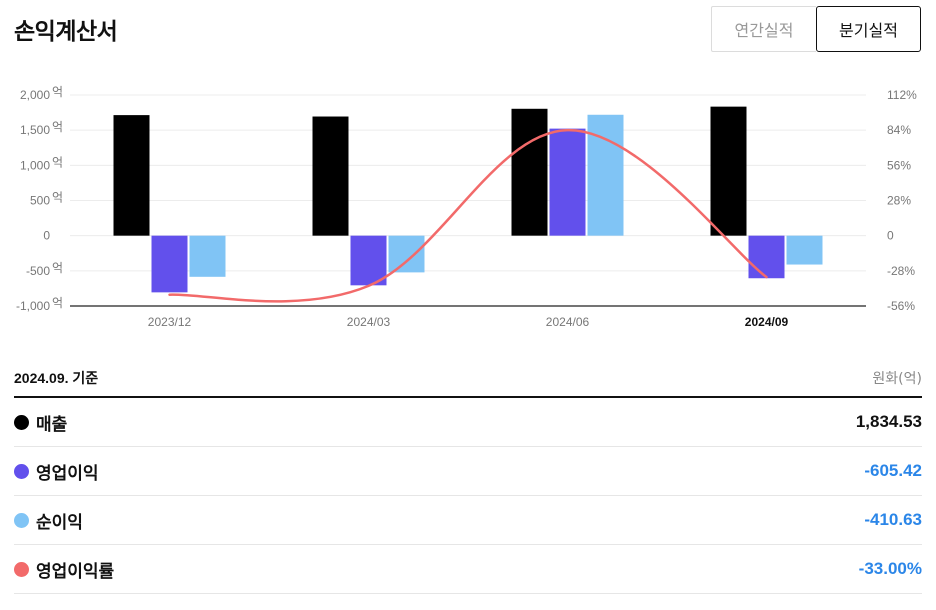 The image size is (936, 610). I want to click on right-tick-label: 56%, so click(899, 165).